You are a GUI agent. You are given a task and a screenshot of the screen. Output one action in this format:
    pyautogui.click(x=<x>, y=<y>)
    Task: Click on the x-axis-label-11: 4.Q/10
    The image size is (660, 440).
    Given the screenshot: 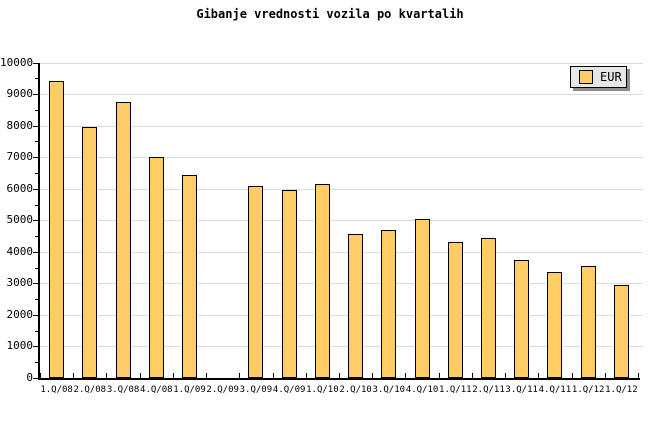 What is the action you would take?
    pyautogui.click(x=422, y=390)
    